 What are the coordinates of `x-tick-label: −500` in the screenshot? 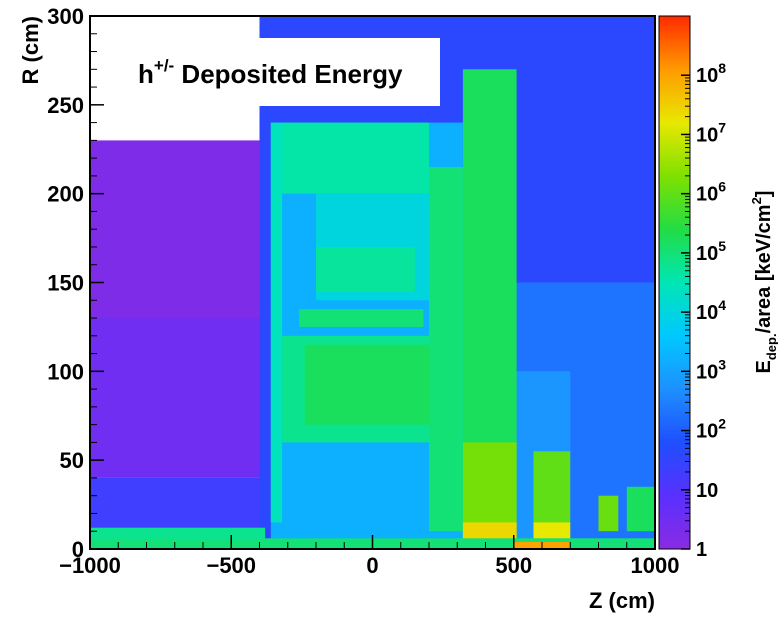 It's located at (231, 565).